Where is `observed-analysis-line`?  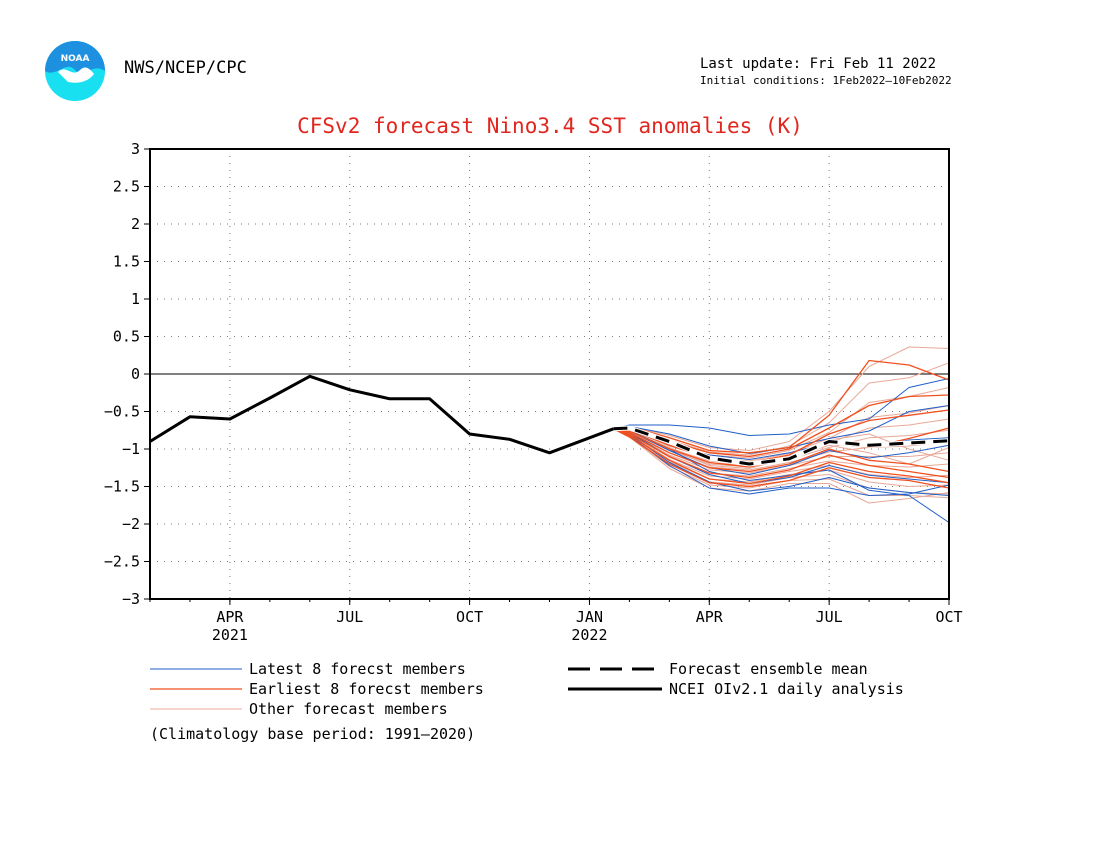
observed-analysis-line is located at coordinates (381, 414).